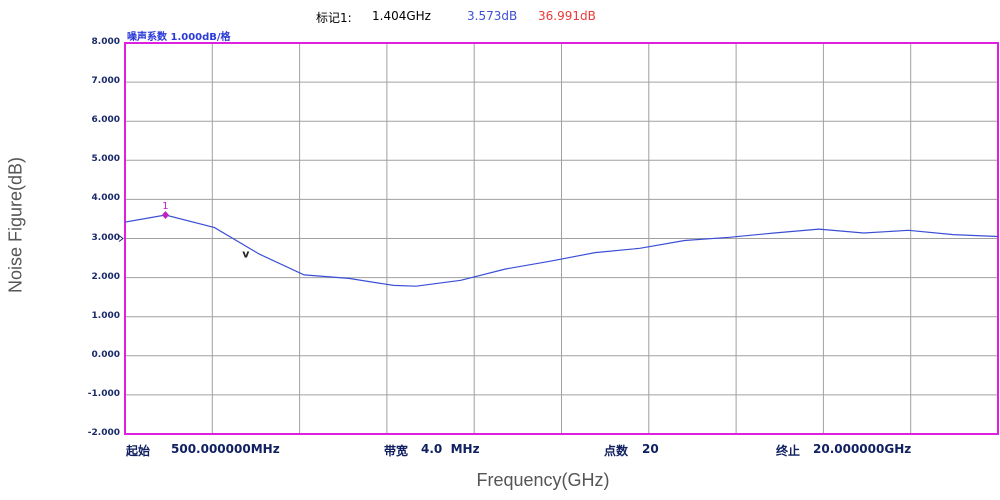 This screenshot has width=1000, height=500. I want to click on trace-annotation: v, so click(246, 253).